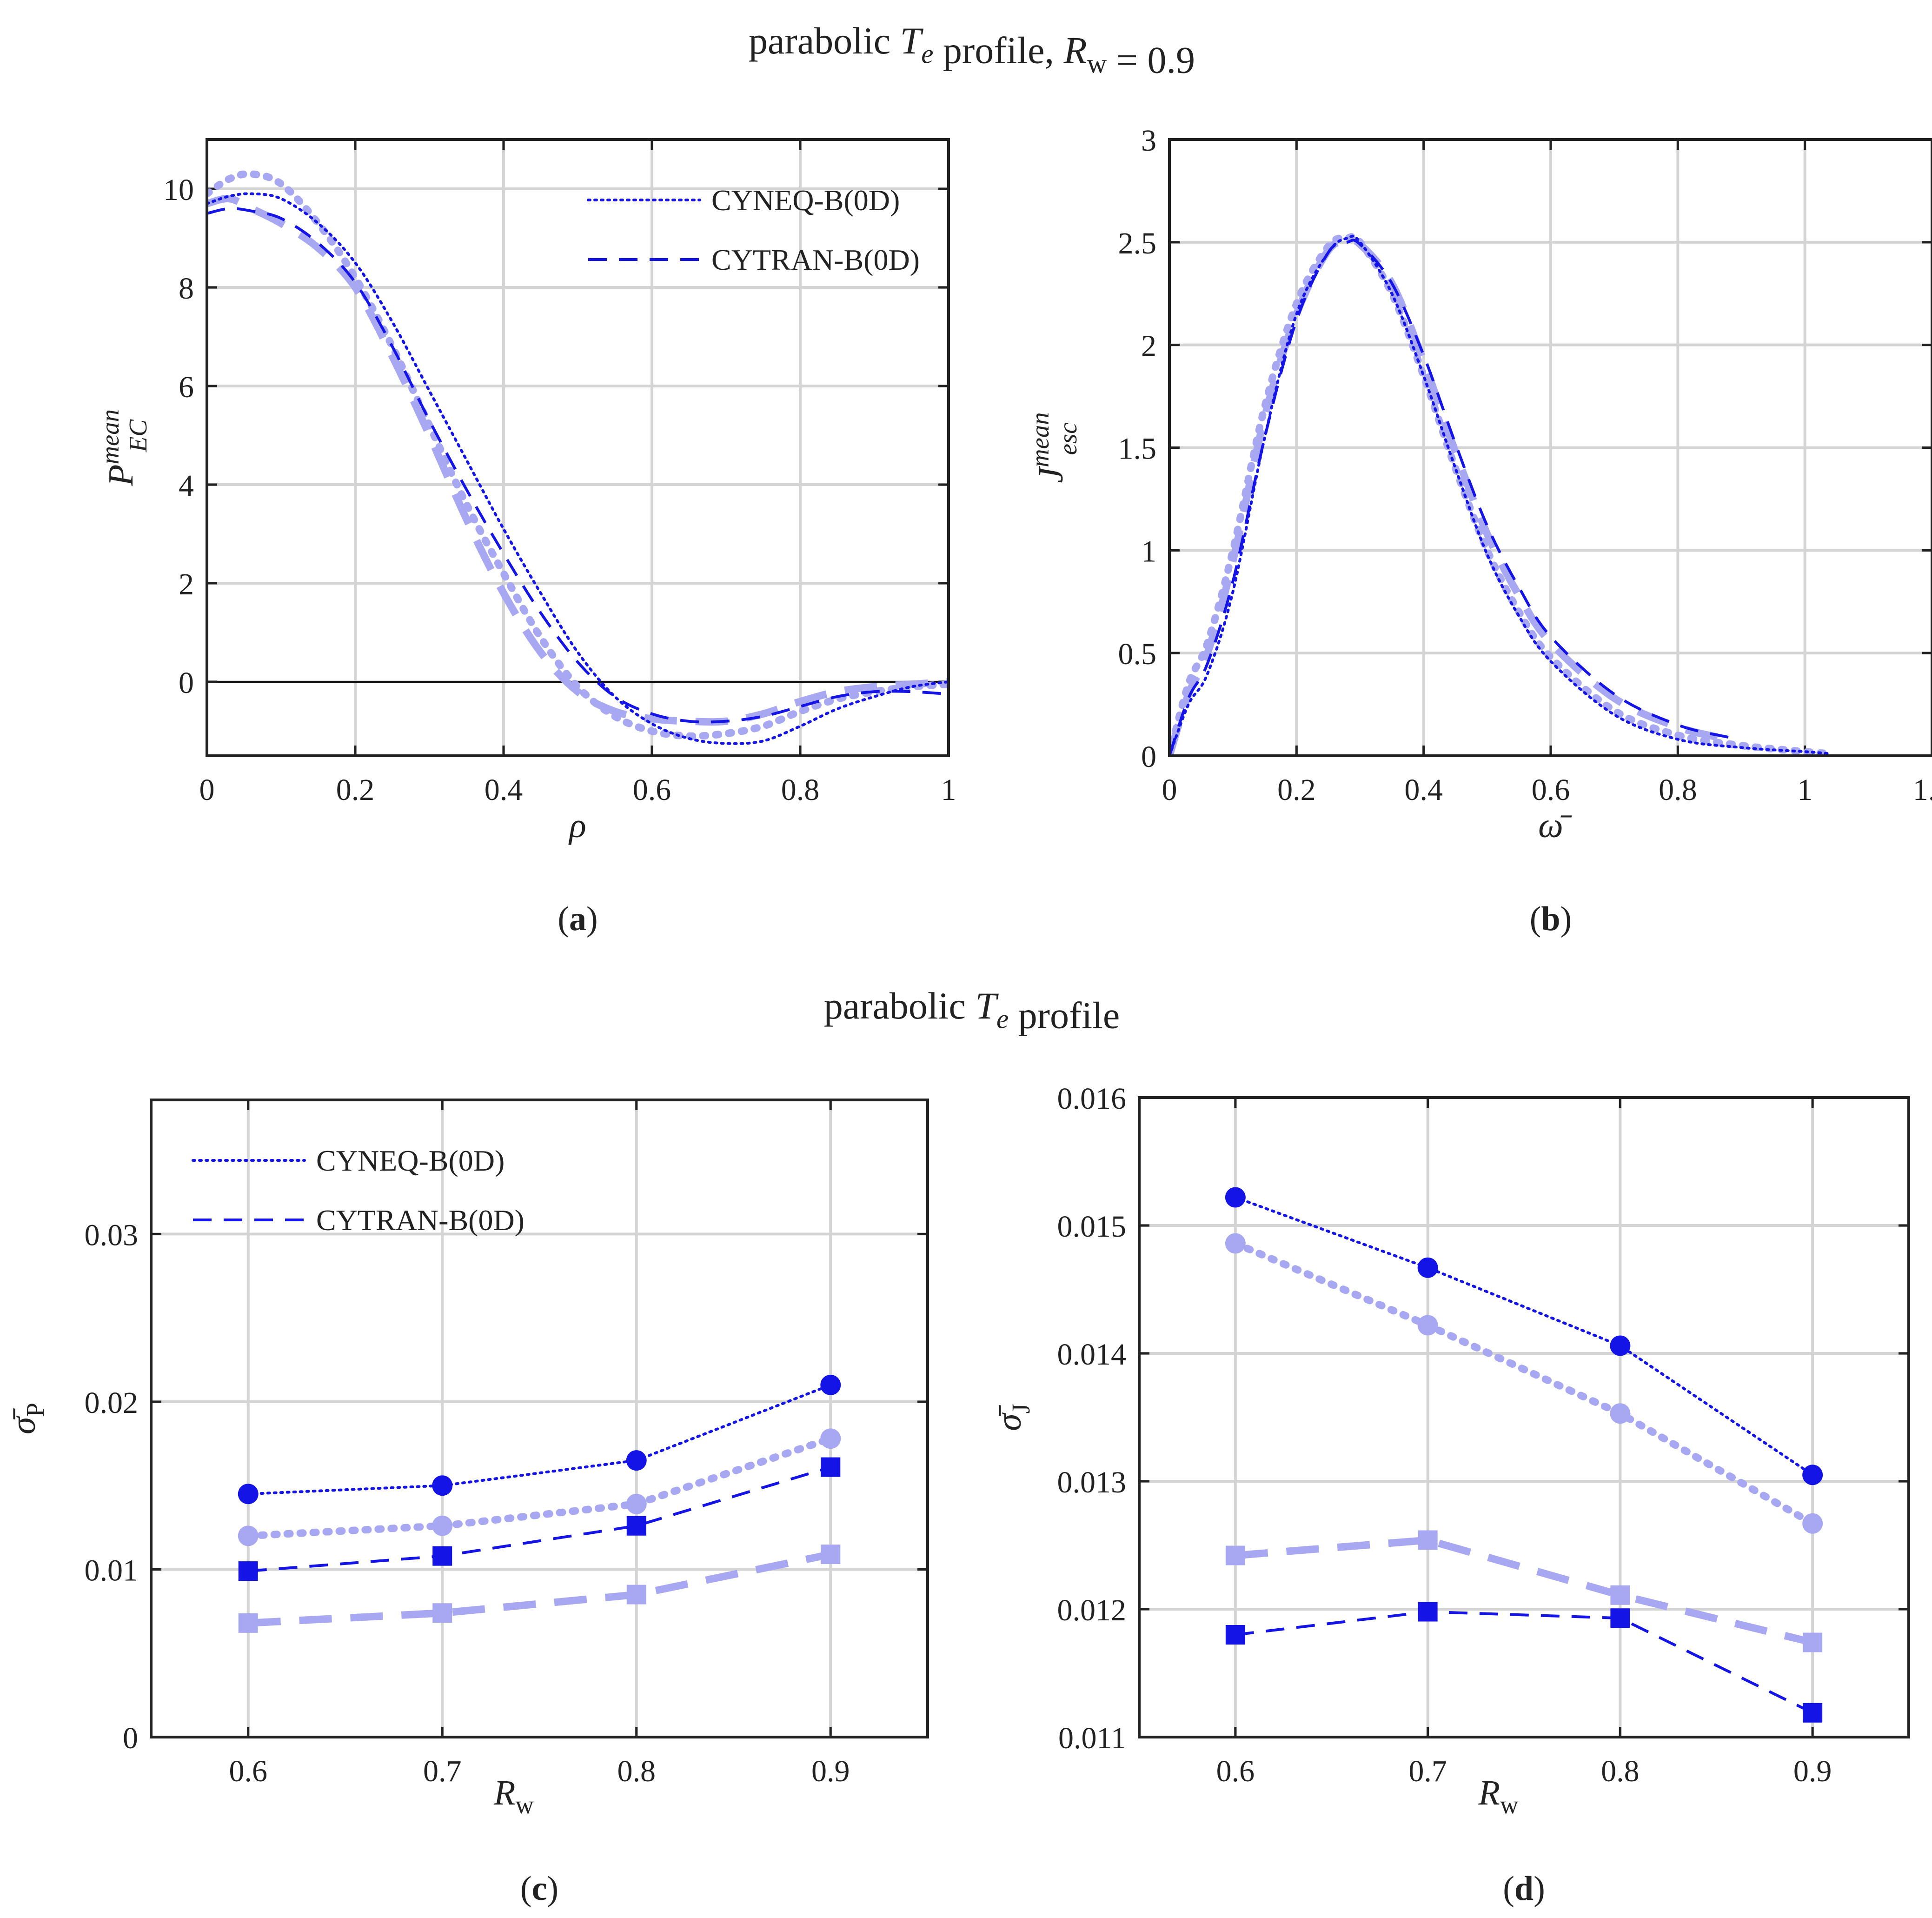 The width and height of the screenshot is (1932, 1918). Describe the element at coordinates (972, 50) in the screenshot. I see `figure-title-top: parabolic Te profile, Rw = 0.9` at that location.